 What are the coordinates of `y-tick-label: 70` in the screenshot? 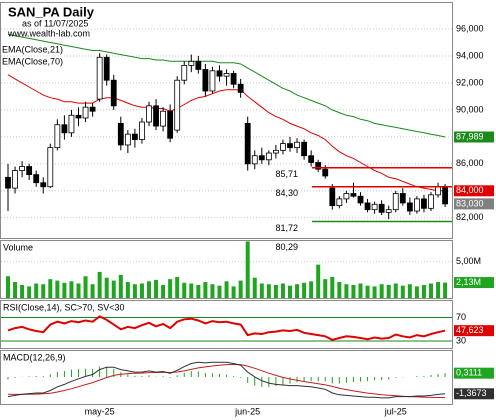 It's located at (461, 317).